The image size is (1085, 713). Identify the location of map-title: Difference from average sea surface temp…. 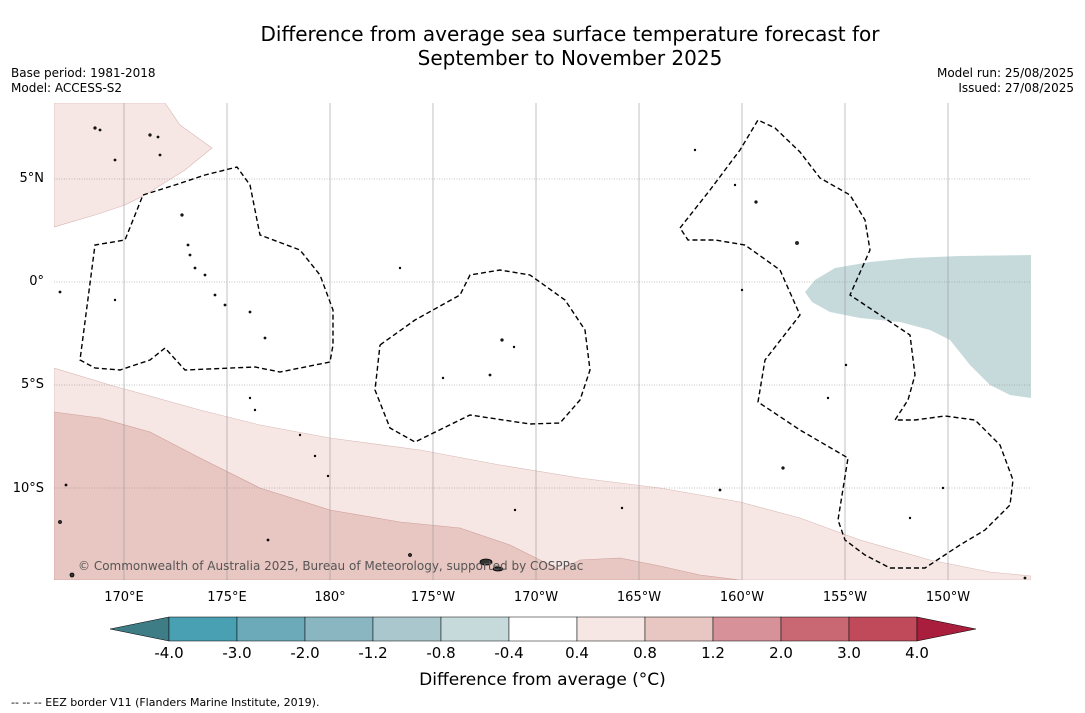
(542, 46).